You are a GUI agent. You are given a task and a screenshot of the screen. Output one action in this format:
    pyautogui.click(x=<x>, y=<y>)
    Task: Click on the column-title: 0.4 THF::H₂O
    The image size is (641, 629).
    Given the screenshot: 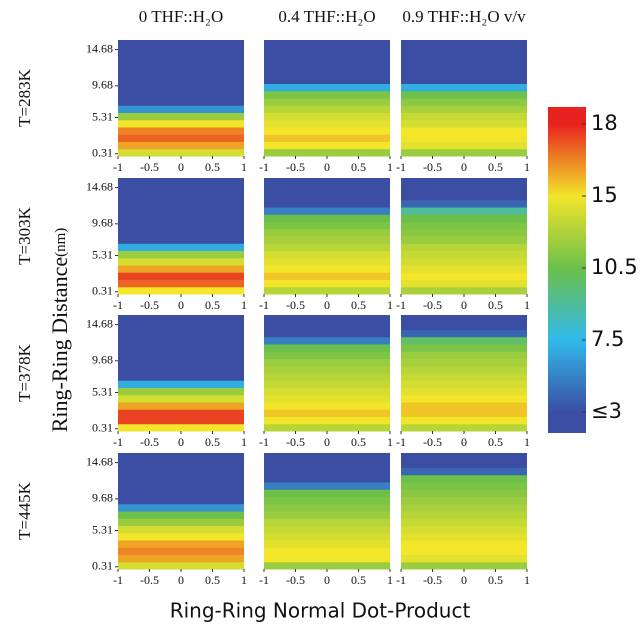 What is the action you would take?
    pyautogui.click(x=326, y=16)
    